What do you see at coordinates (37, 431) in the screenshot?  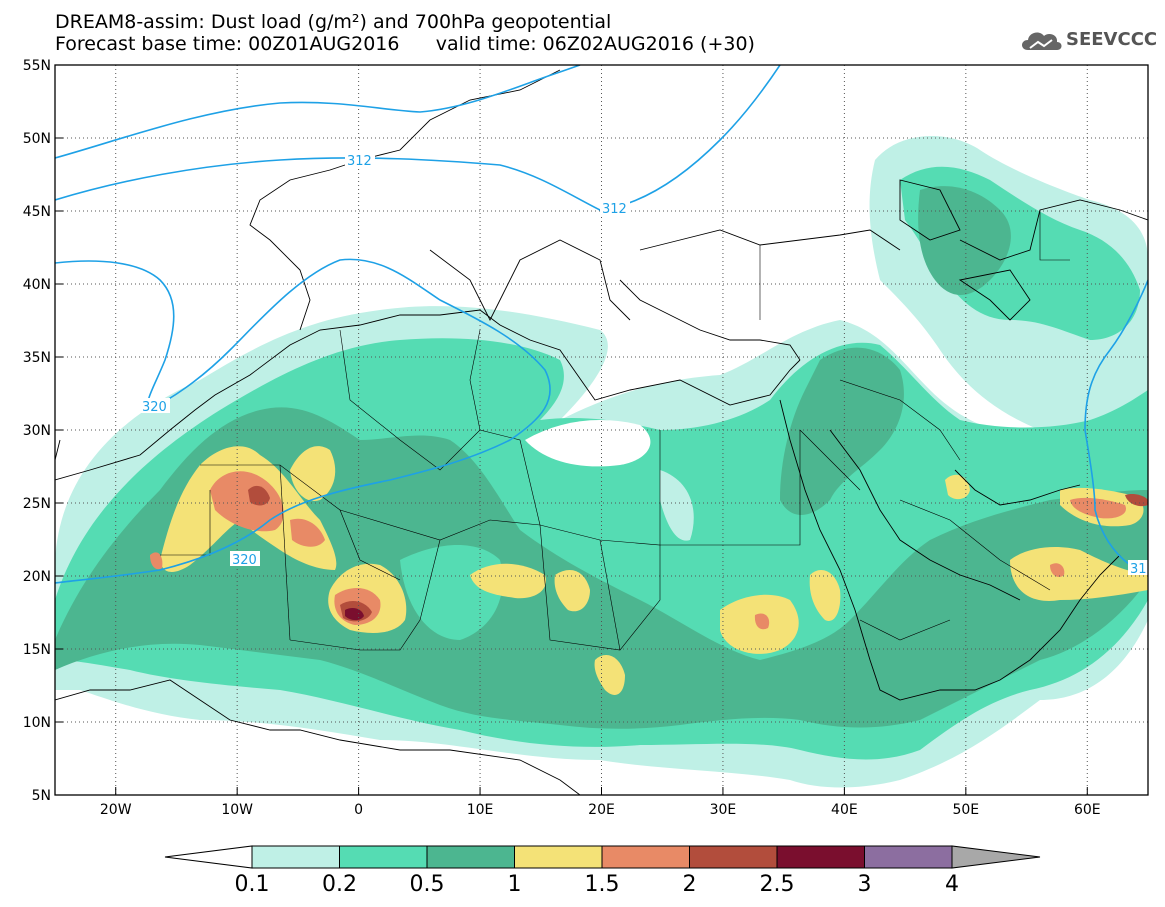 I see `lat-tick-label: 30N` at bounding box center [37, 431].